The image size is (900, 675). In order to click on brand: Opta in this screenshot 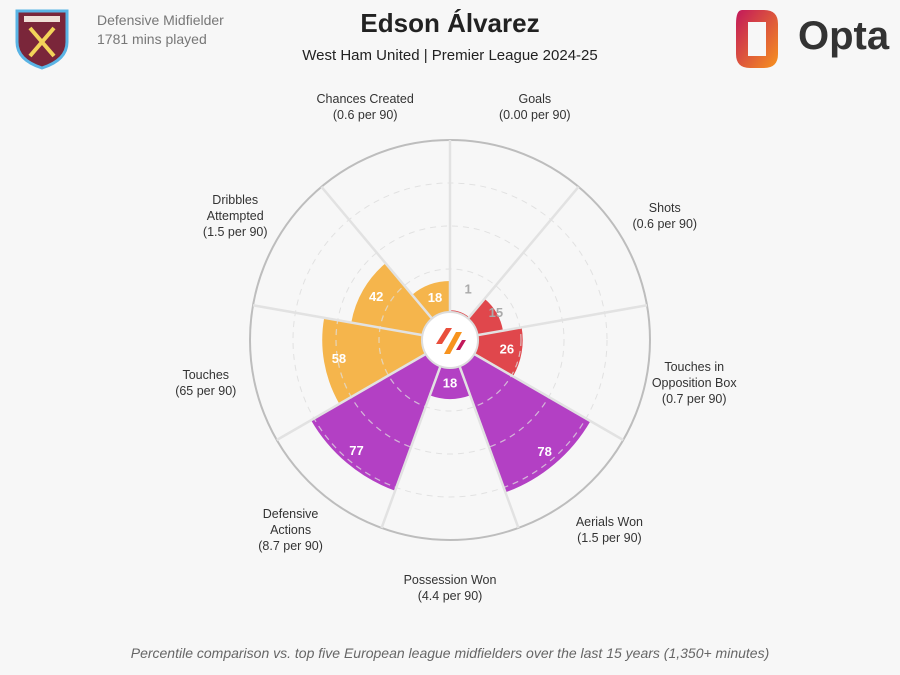, I will do `click(844, 36)`.